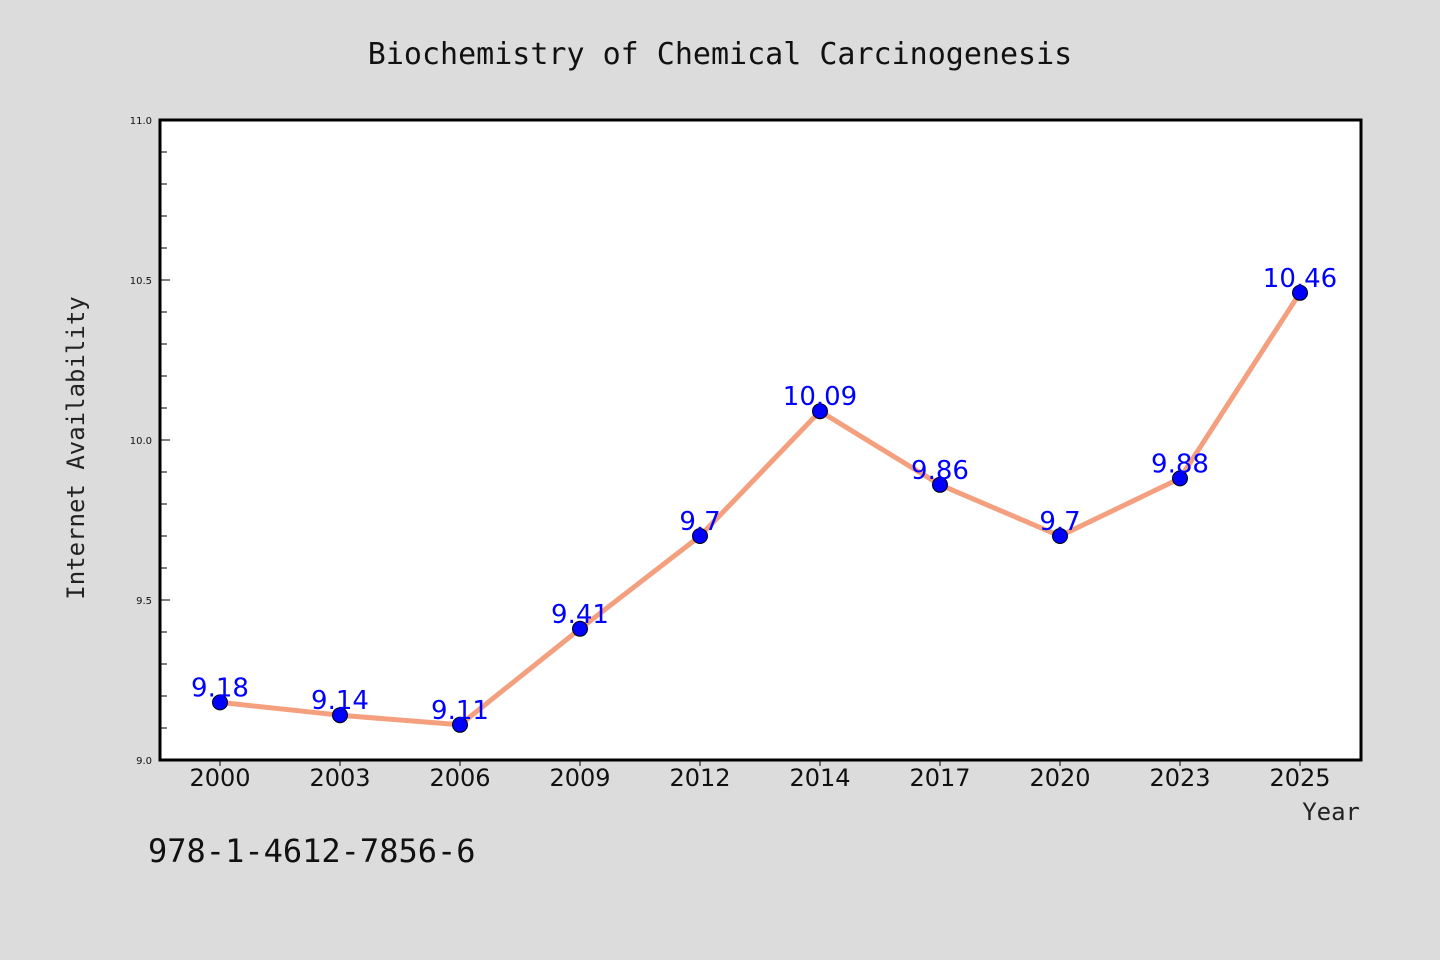 This screenshot has width=1440, height=960. What do you see at coordinates (220, 688) in the screenshot?
I see `data-label: 9.18` at bounding box center [220, 688].